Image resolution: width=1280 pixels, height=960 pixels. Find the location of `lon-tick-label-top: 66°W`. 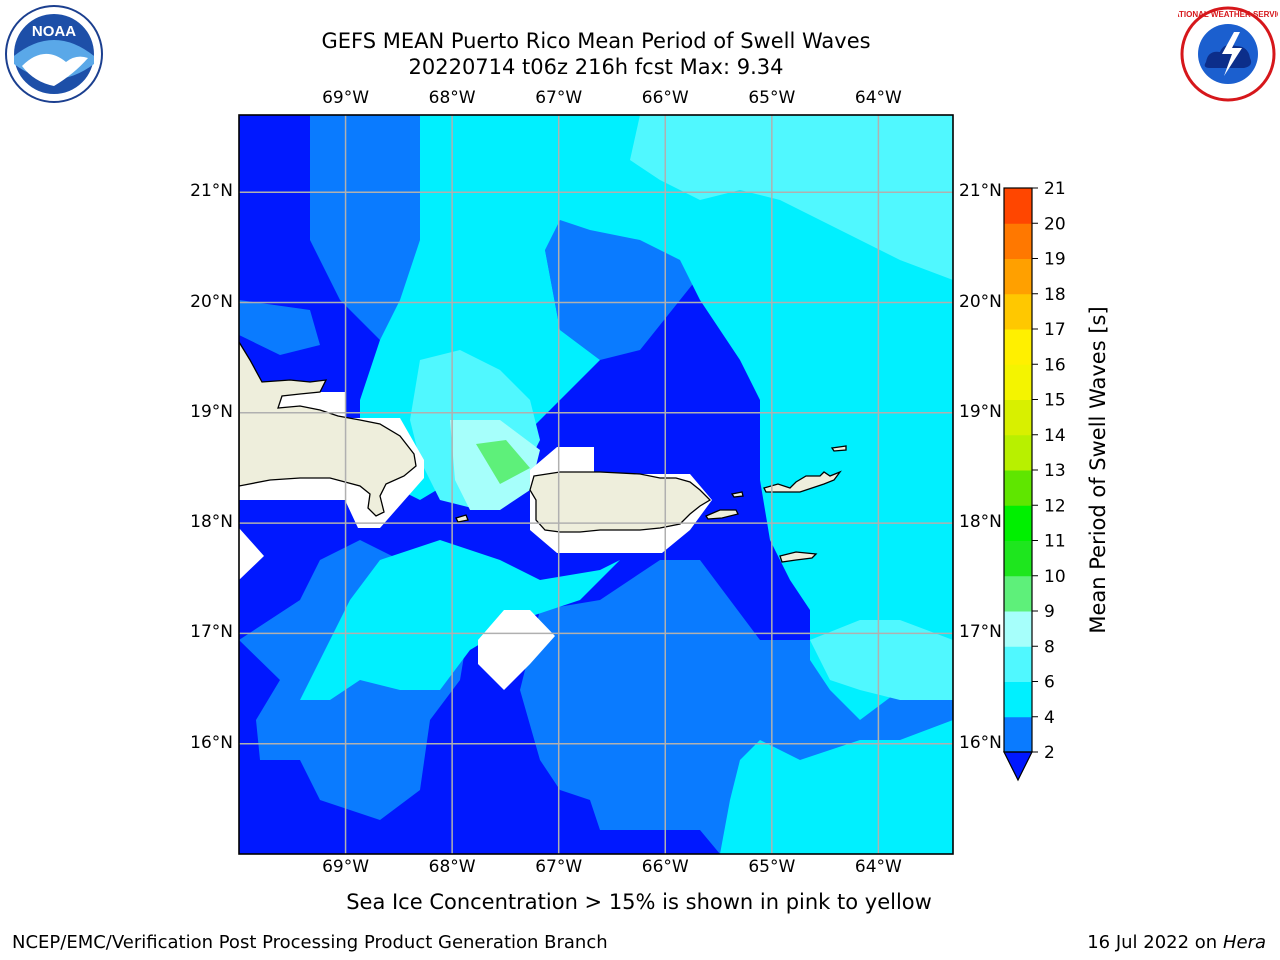

lon-tick-label-top: 66°W is located at coordinates (665, 98).